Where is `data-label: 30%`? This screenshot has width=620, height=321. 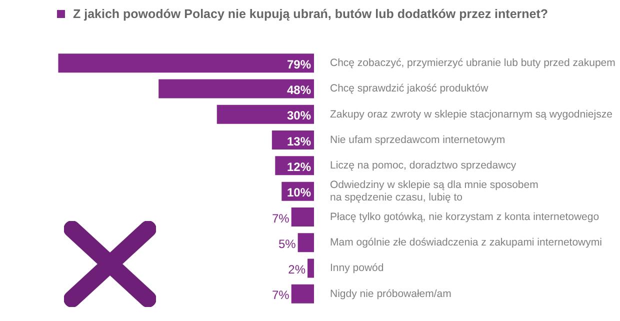
data-label: 30% is located at coordinates (299, 115).